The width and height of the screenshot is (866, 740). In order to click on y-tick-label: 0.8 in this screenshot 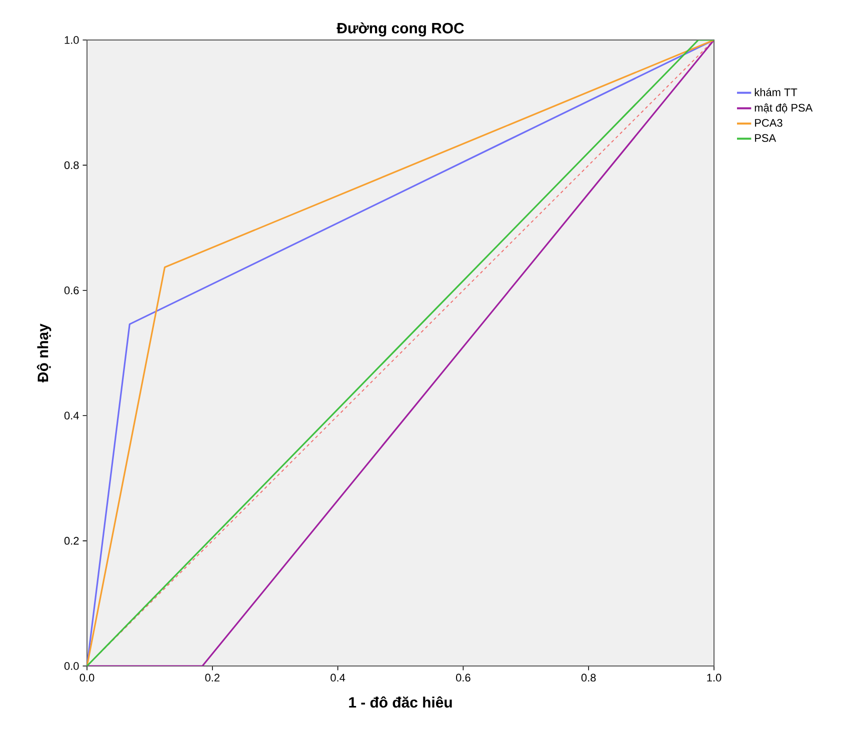, I will do `click(71, 165)`.